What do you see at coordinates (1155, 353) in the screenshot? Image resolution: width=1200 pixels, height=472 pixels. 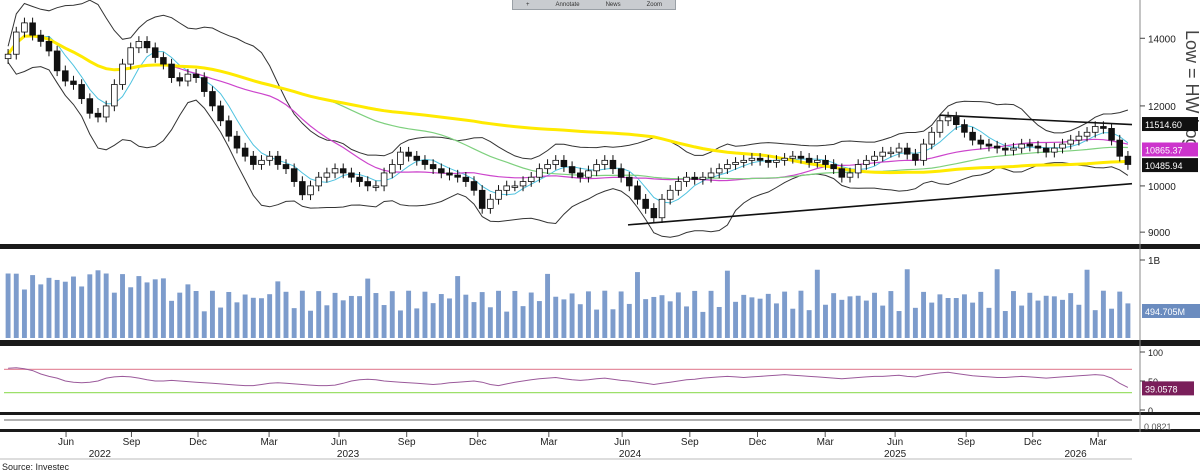 I see `rsi-tick-label: 100` at bounding box center [1155, 353].